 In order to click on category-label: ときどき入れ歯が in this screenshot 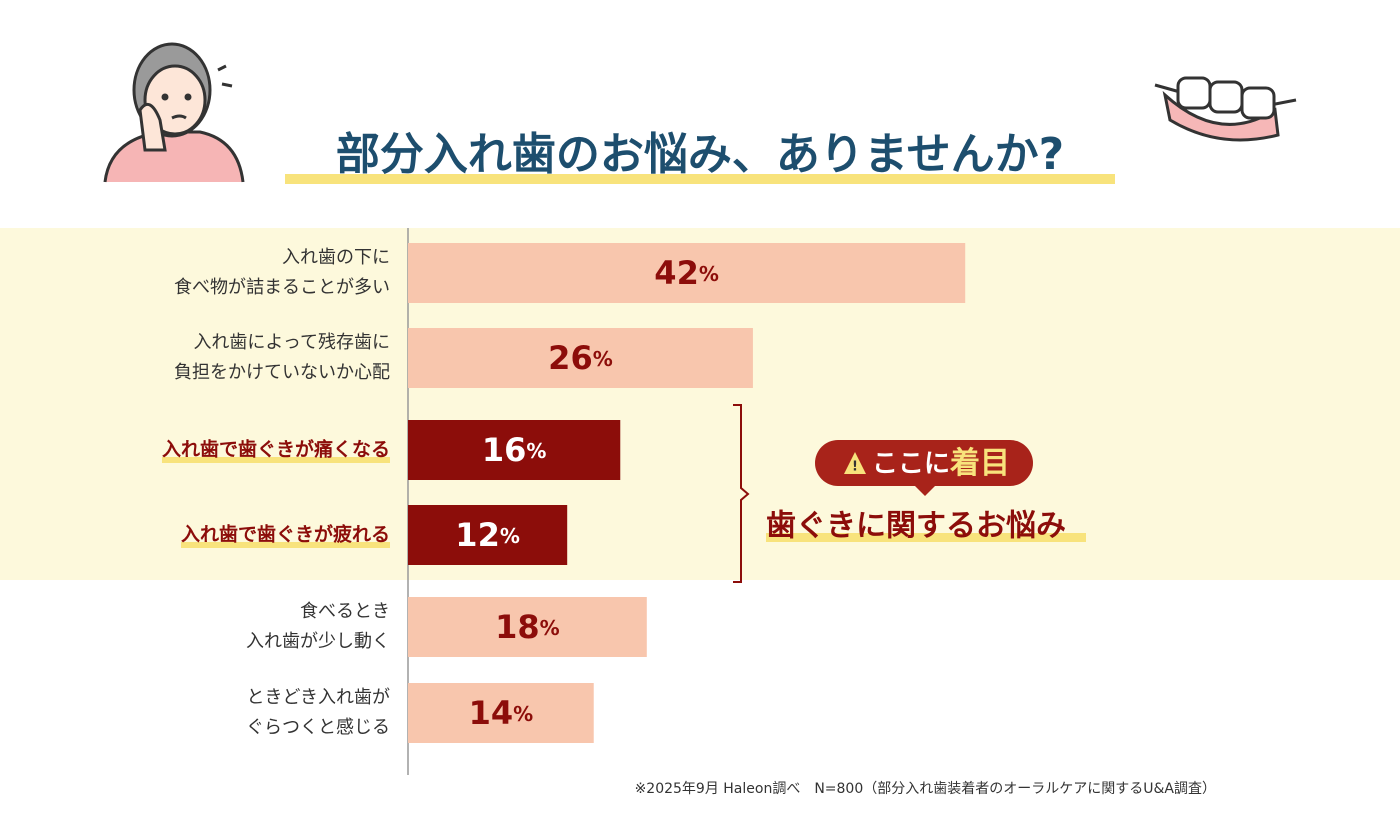, I will do `click(318, 697)`.